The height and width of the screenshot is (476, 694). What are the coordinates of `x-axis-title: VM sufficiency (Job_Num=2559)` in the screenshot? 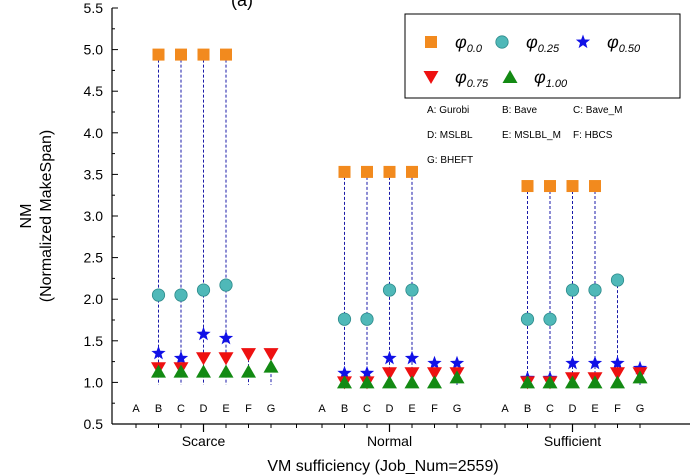 It's located at (382, 466).